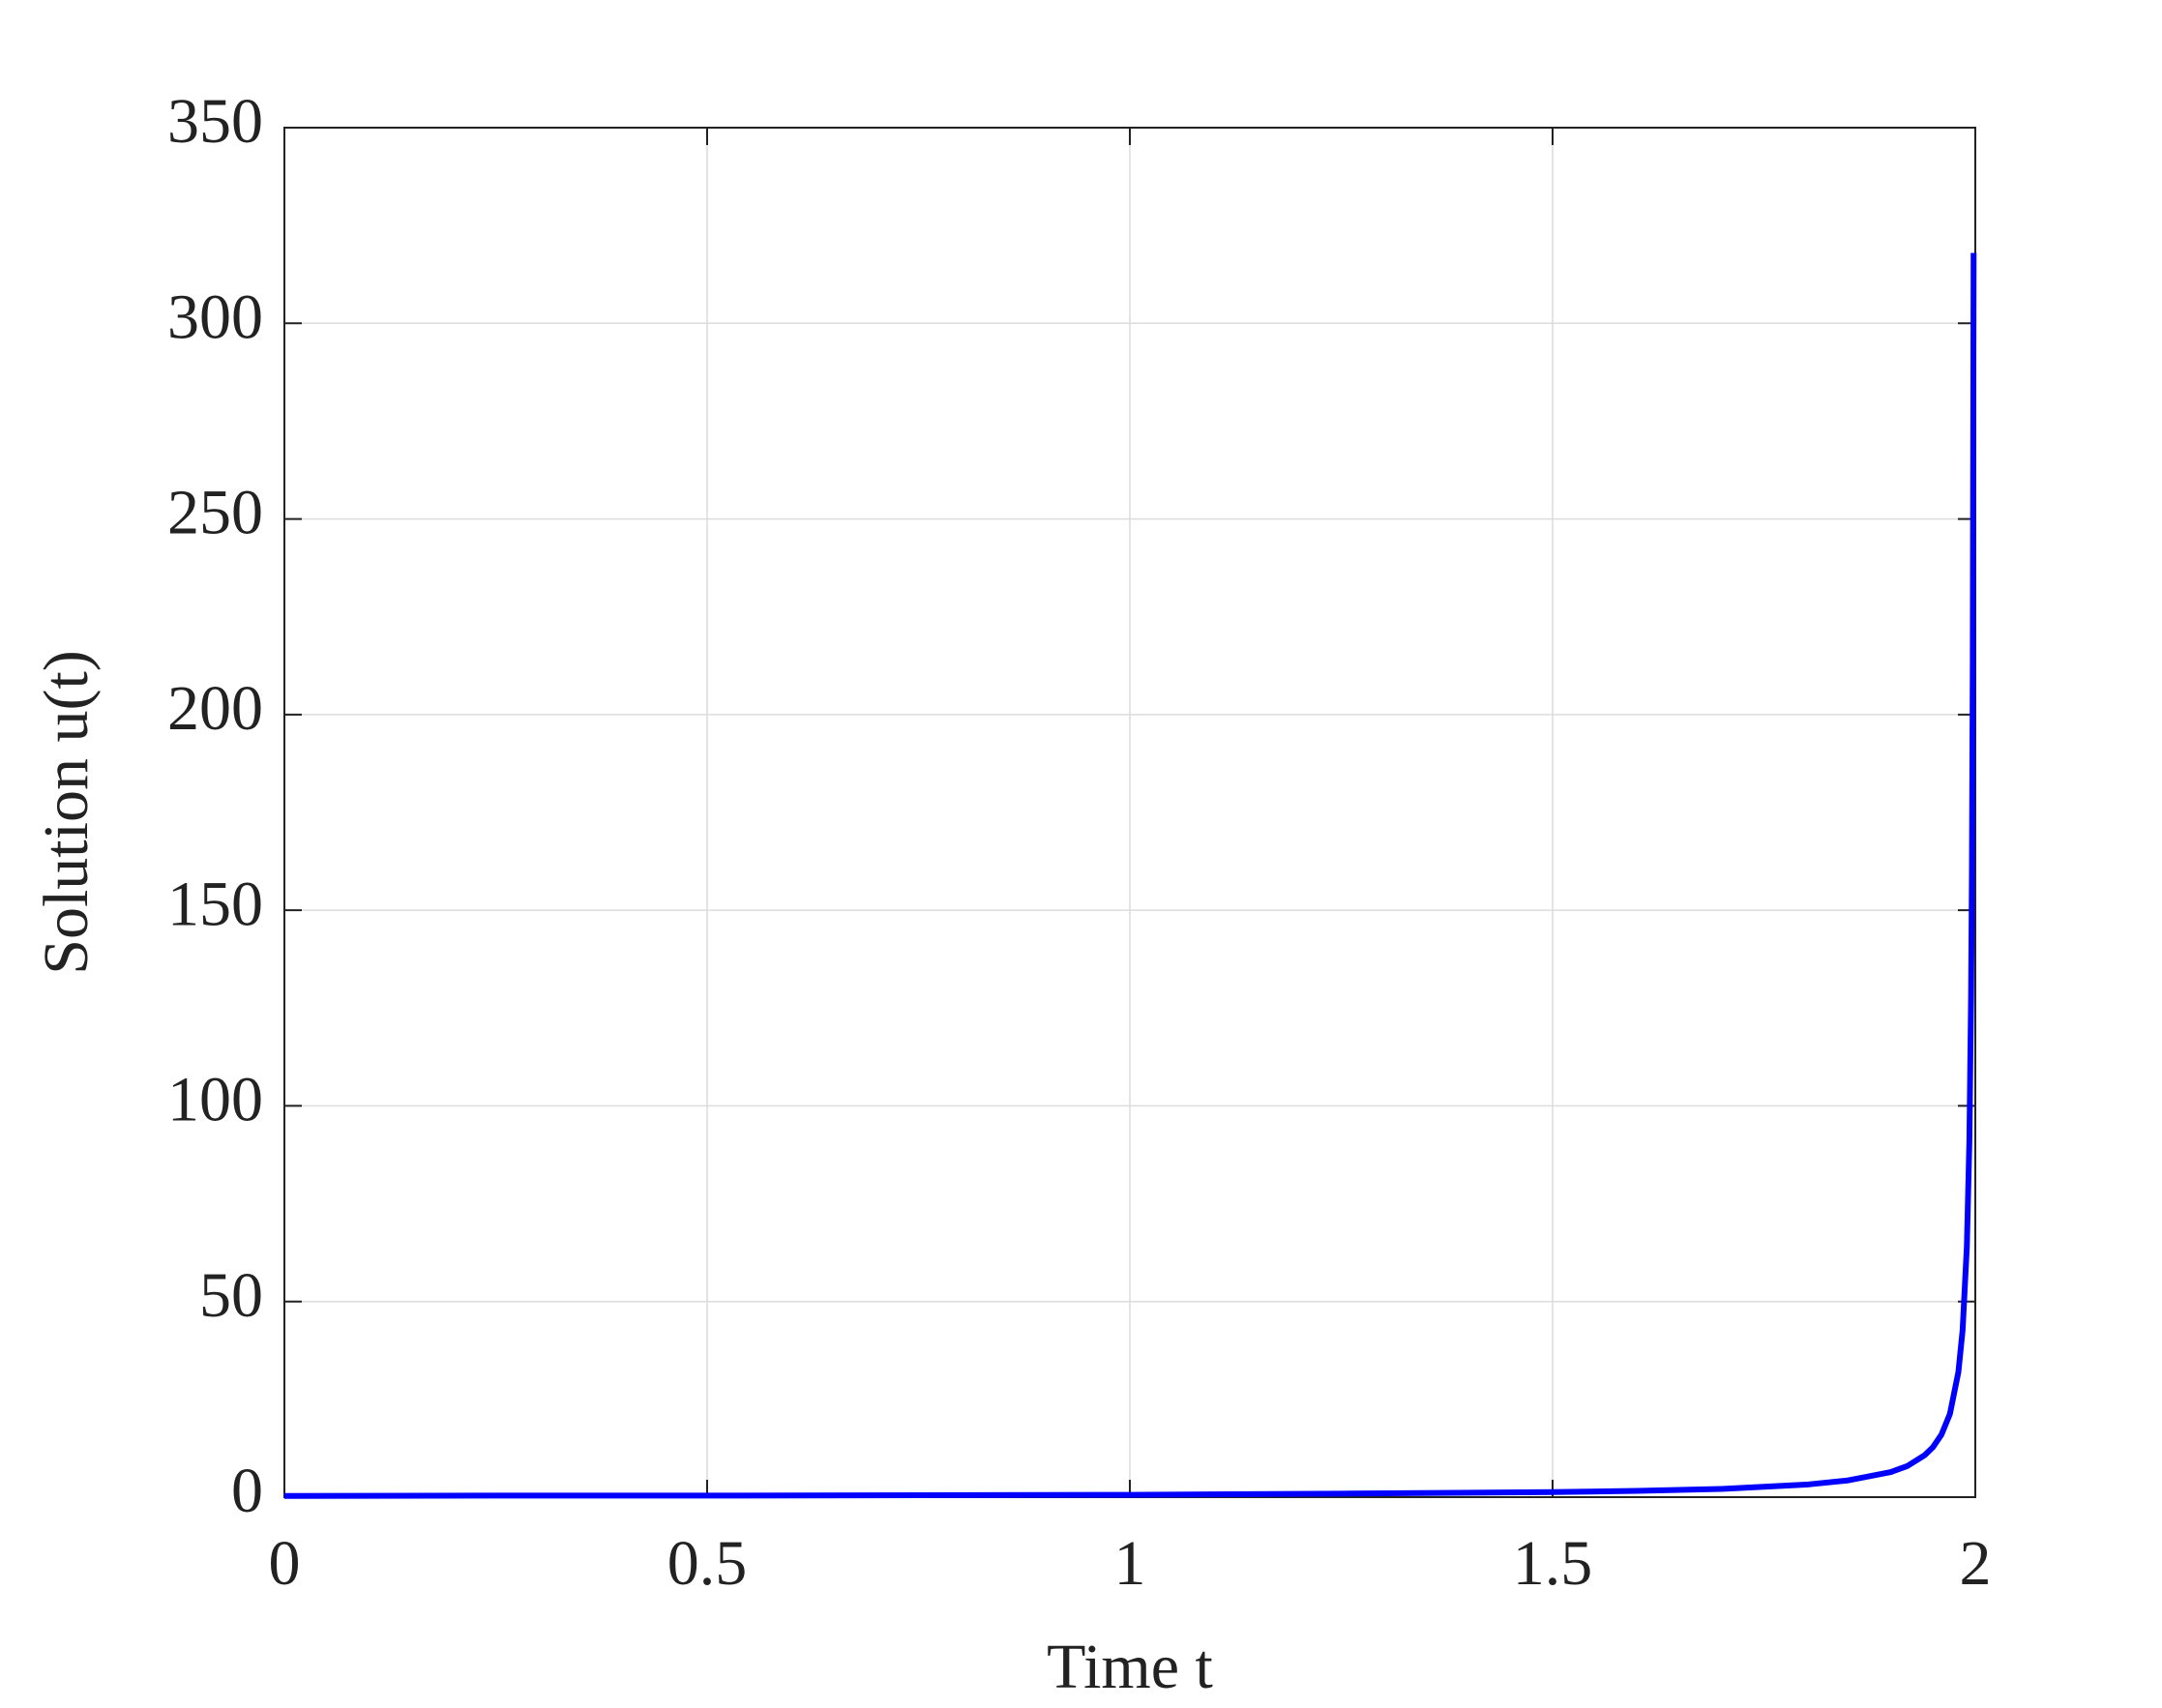 This screenshot has height=1708, width=2162. I want to click on x-tick-label: 0, so click(285, 1563).